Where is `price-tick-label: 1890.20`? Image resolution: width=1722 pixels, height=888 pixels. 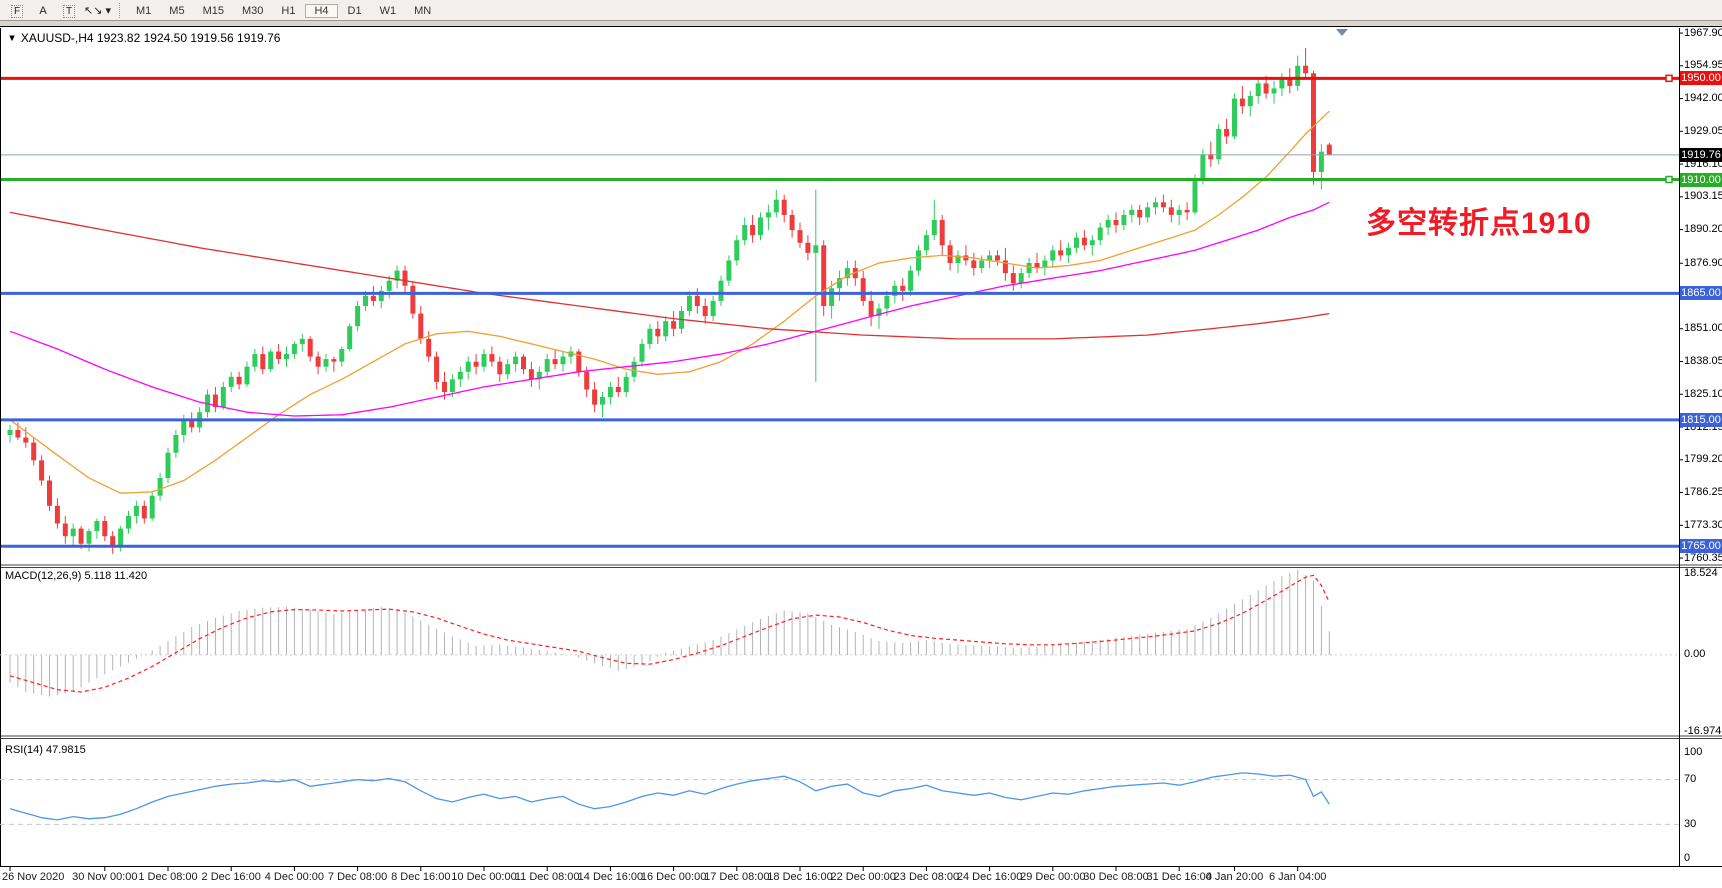 price-tick-label: 1890.20 is located at coordinates (1703, 229).